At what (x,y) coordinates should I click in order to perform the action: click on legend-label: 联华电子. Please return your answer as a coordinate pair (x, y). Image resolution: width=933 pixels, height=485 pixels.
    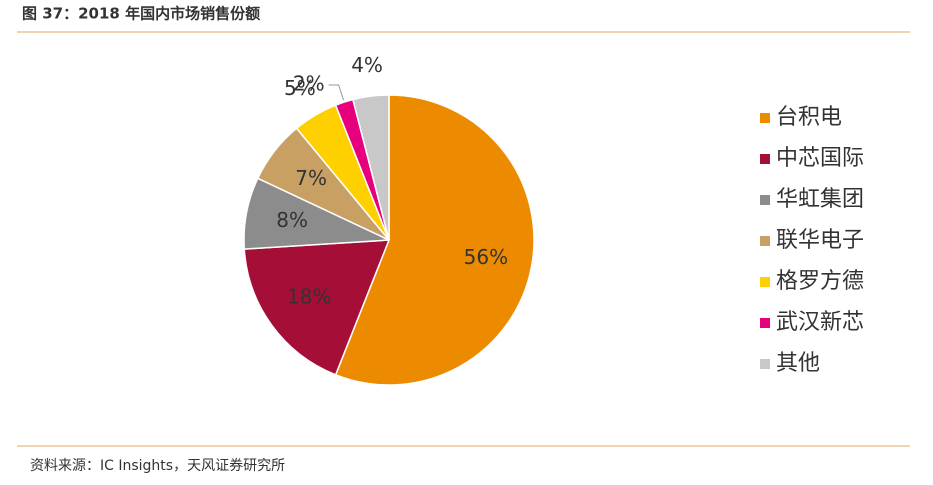
    Looking at the image, I should click on (820, 240).